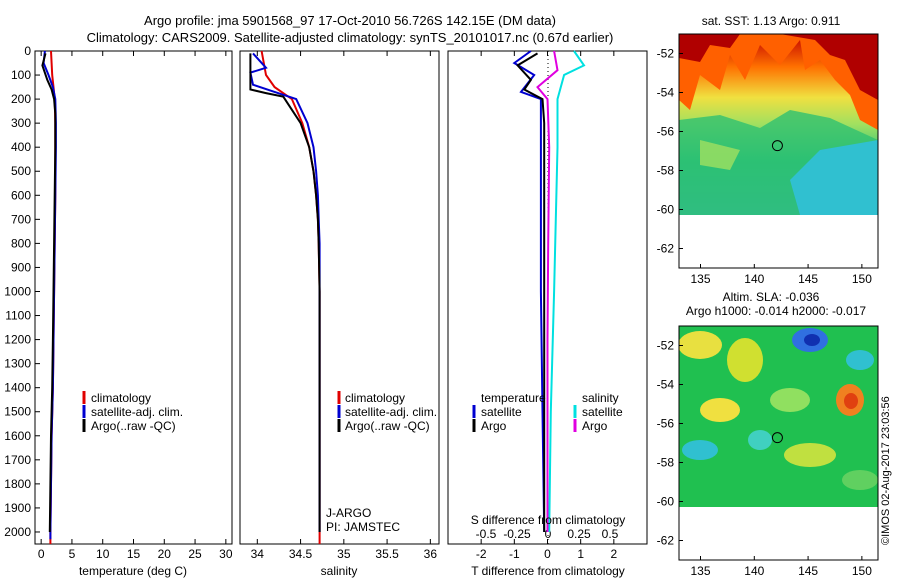 This screenshot has height=580, width=900. What do you see at coordinates (808, 279) in the screenshot?
I see `lon-tick-label: 145` at bounding box center [808, 279].